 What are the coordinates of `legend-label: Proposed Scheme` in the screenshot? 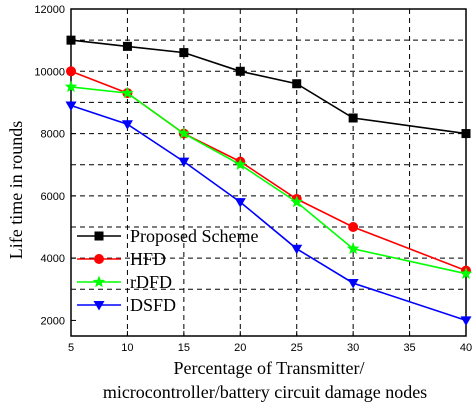 It's located at (194, 236).